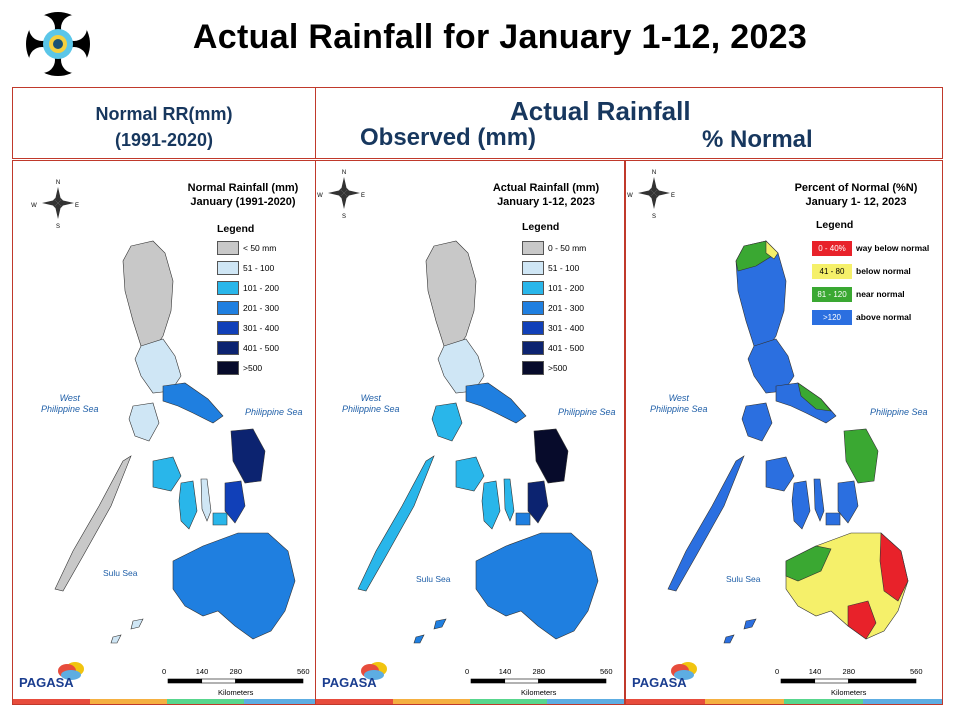 This screenshot has width=960, height=720. I want to click on color-strip, so click(470, 701).